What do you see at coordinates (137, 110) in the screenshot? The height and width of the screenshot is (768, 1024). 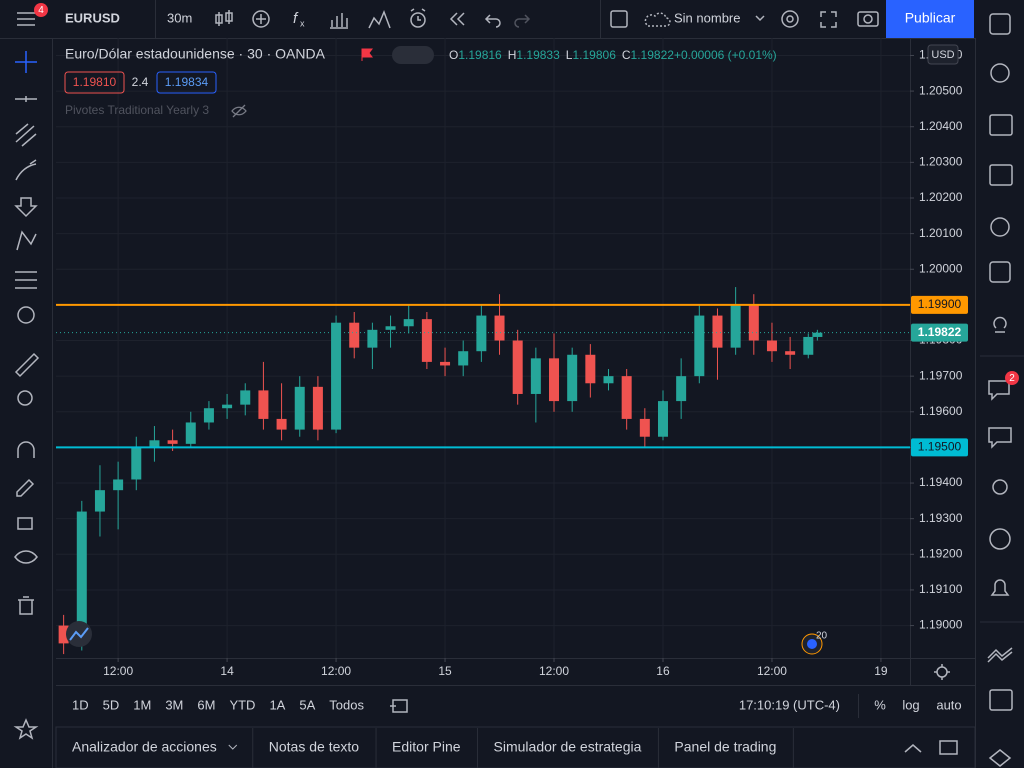 I see `indicator-name: Pivotes Traditional Yearly 3` at bounding box center [137, 110].